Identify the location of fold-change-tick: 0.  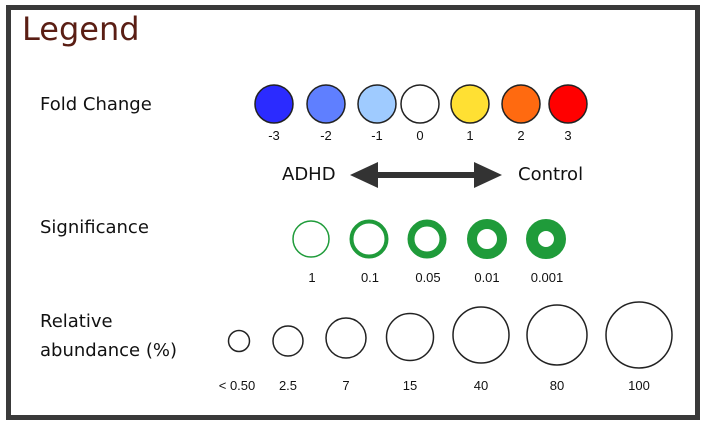
(420, 135).